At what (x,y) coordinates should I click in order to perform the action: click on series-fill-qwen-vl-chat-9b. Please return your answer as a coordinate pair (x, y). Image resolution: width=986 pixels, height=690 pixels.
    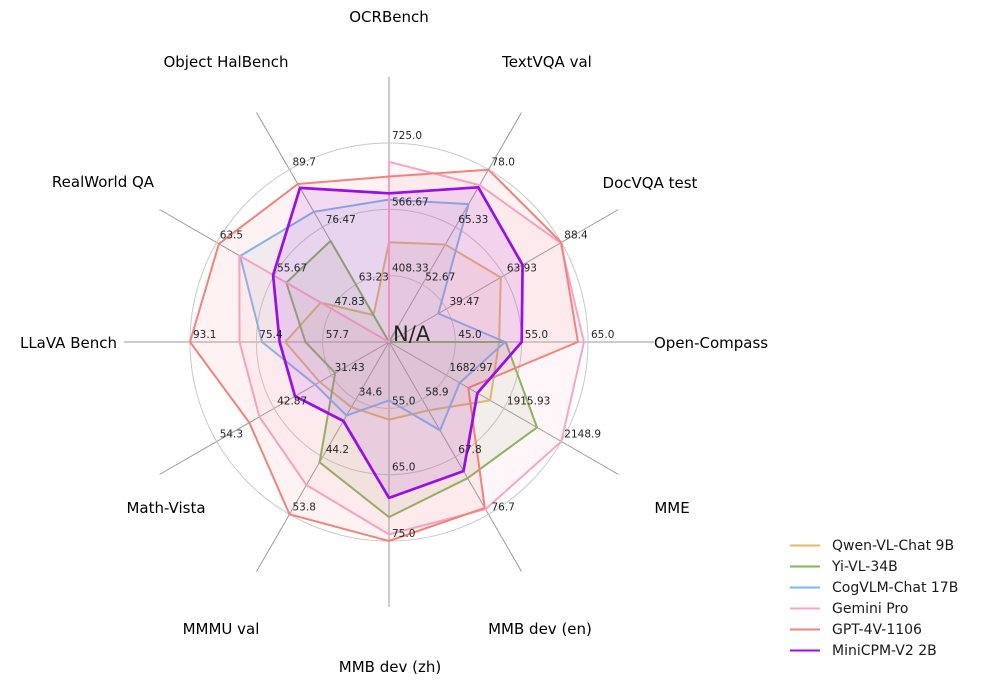
    Looking at the image, I should click on (393, 331).